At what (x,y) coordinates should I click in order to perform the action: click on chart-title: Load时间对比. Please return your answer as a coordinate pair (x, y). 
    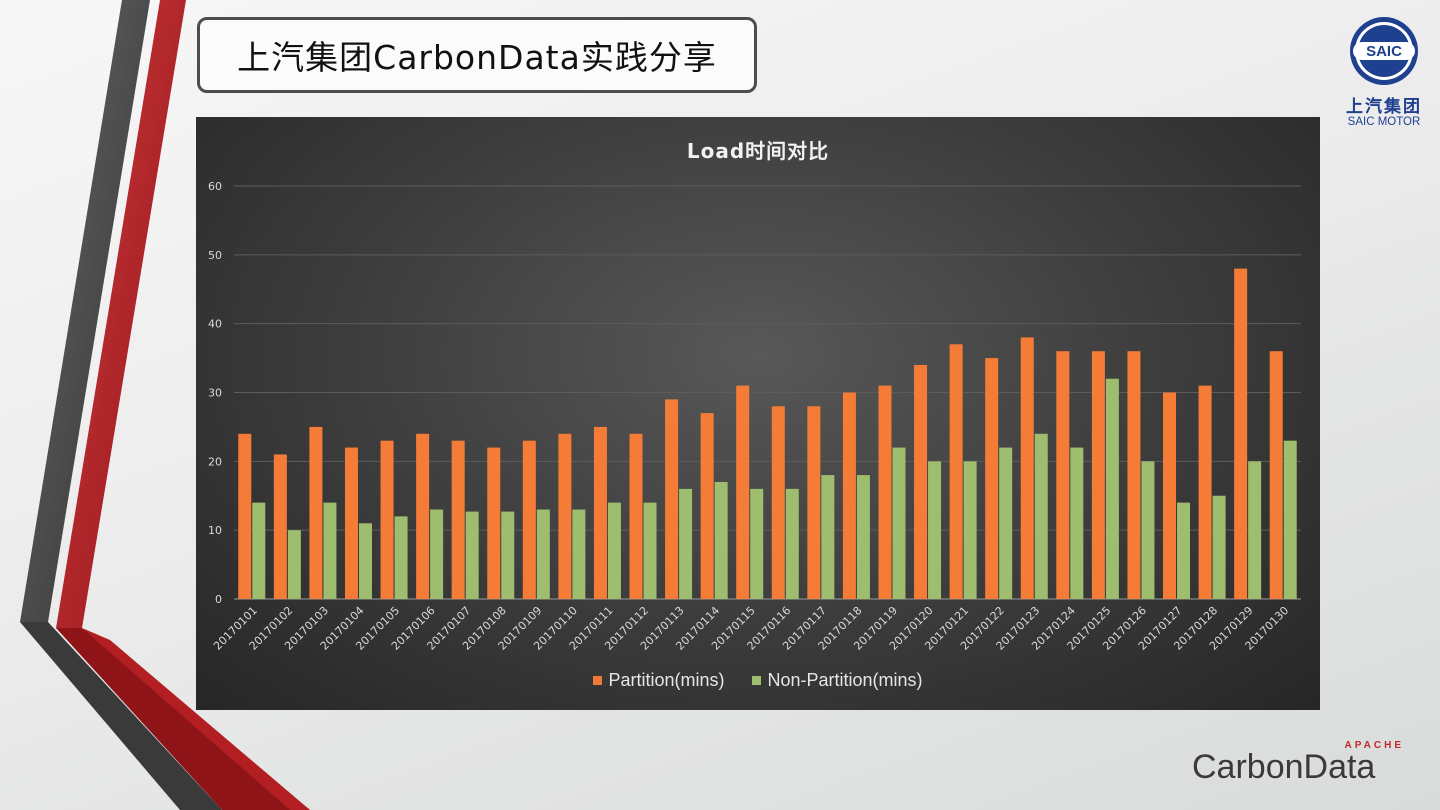
    Looking at the image, I should click on (758, 151).